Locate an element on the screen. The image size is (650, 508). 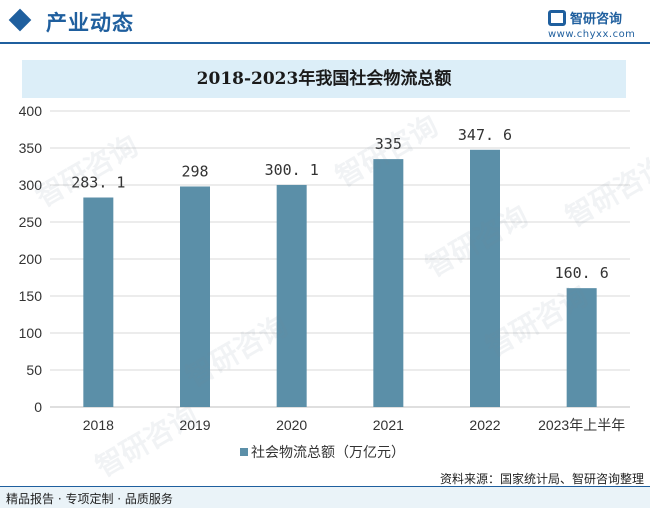
legend-label: 社会物流总额（万亿元） is located at coordinates (328, 453).